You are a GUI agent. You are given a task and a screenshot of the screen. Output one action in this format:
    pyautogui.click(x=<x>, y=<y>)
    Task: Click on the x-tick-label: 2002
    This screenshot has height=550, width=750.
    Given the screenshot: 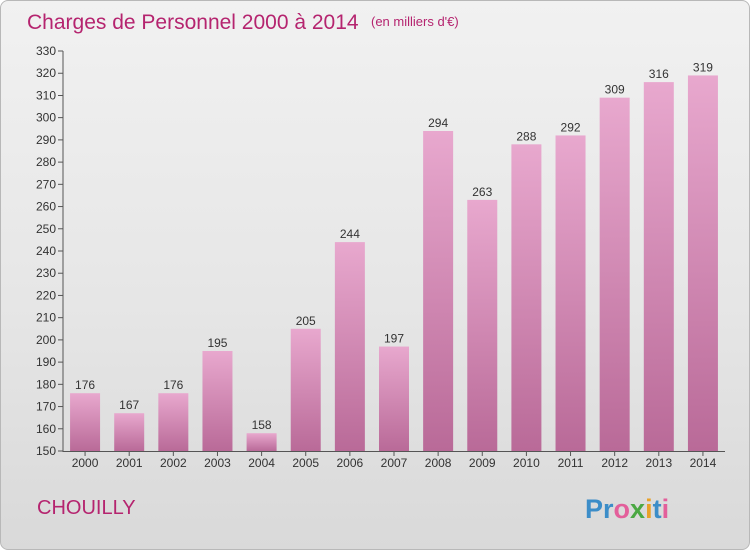 What is the action you would take?
    pyautogui.click(x=173, y=463)
    